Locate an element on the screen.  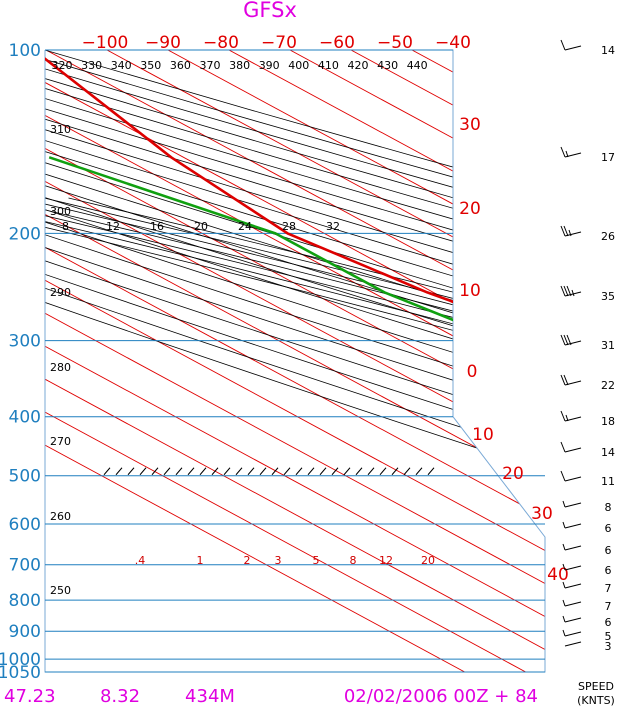
top-temp-label: −40 is located at coordinates (453, 43).